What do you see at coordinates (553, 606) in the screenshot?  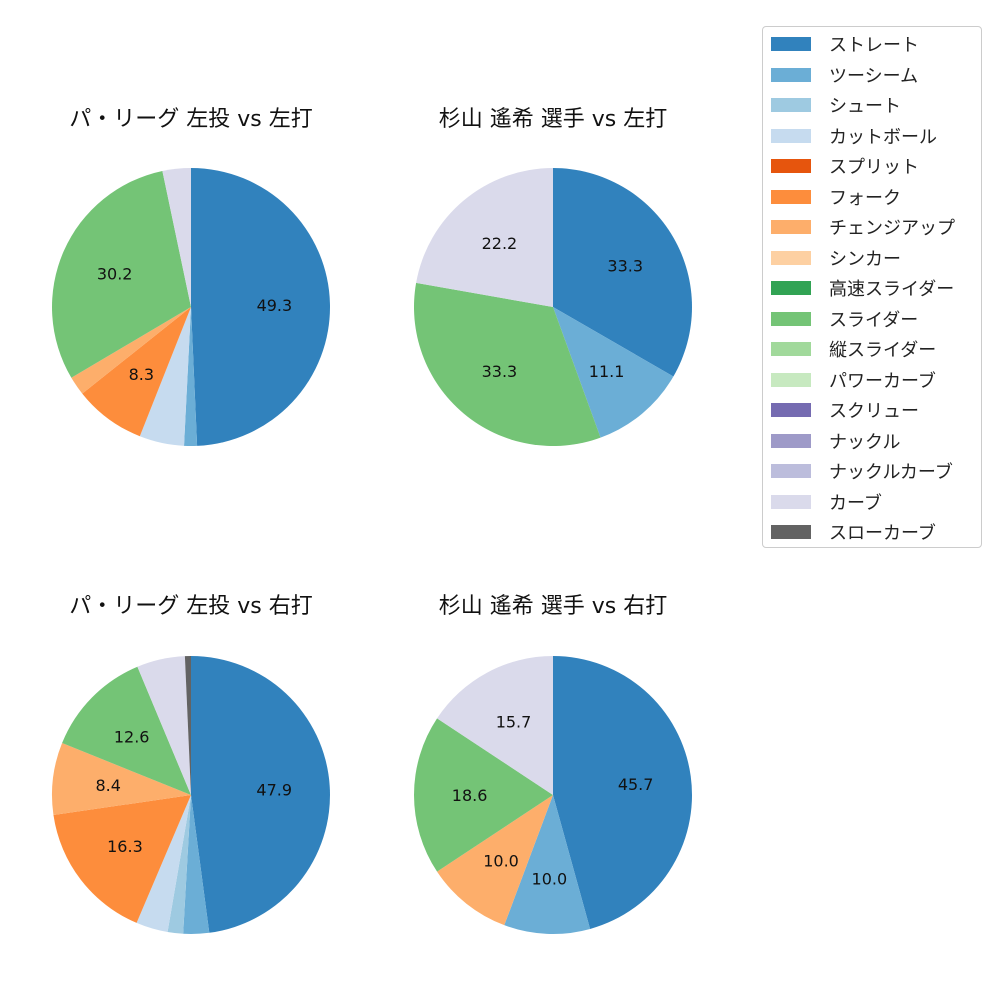 I see `chart-title: 杉山 遙希 選手 vs 右打` at bounding box center [553, 606].